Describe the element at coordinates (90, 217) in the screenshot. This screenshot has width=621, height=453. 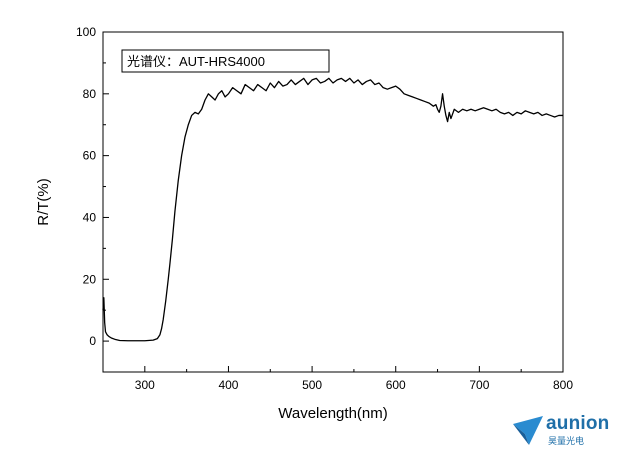
I see `y-tick-label: 40` at that location.